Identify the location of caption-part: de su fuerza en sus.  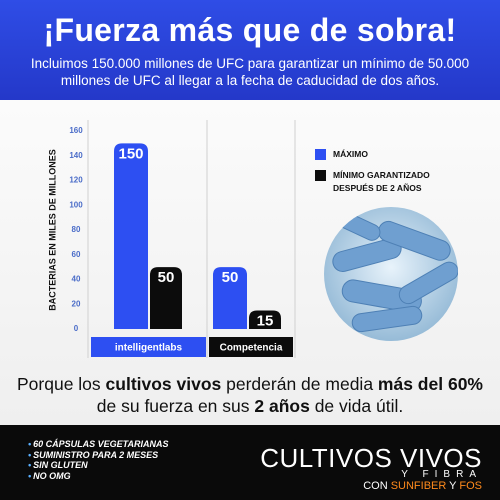
(175, 406).